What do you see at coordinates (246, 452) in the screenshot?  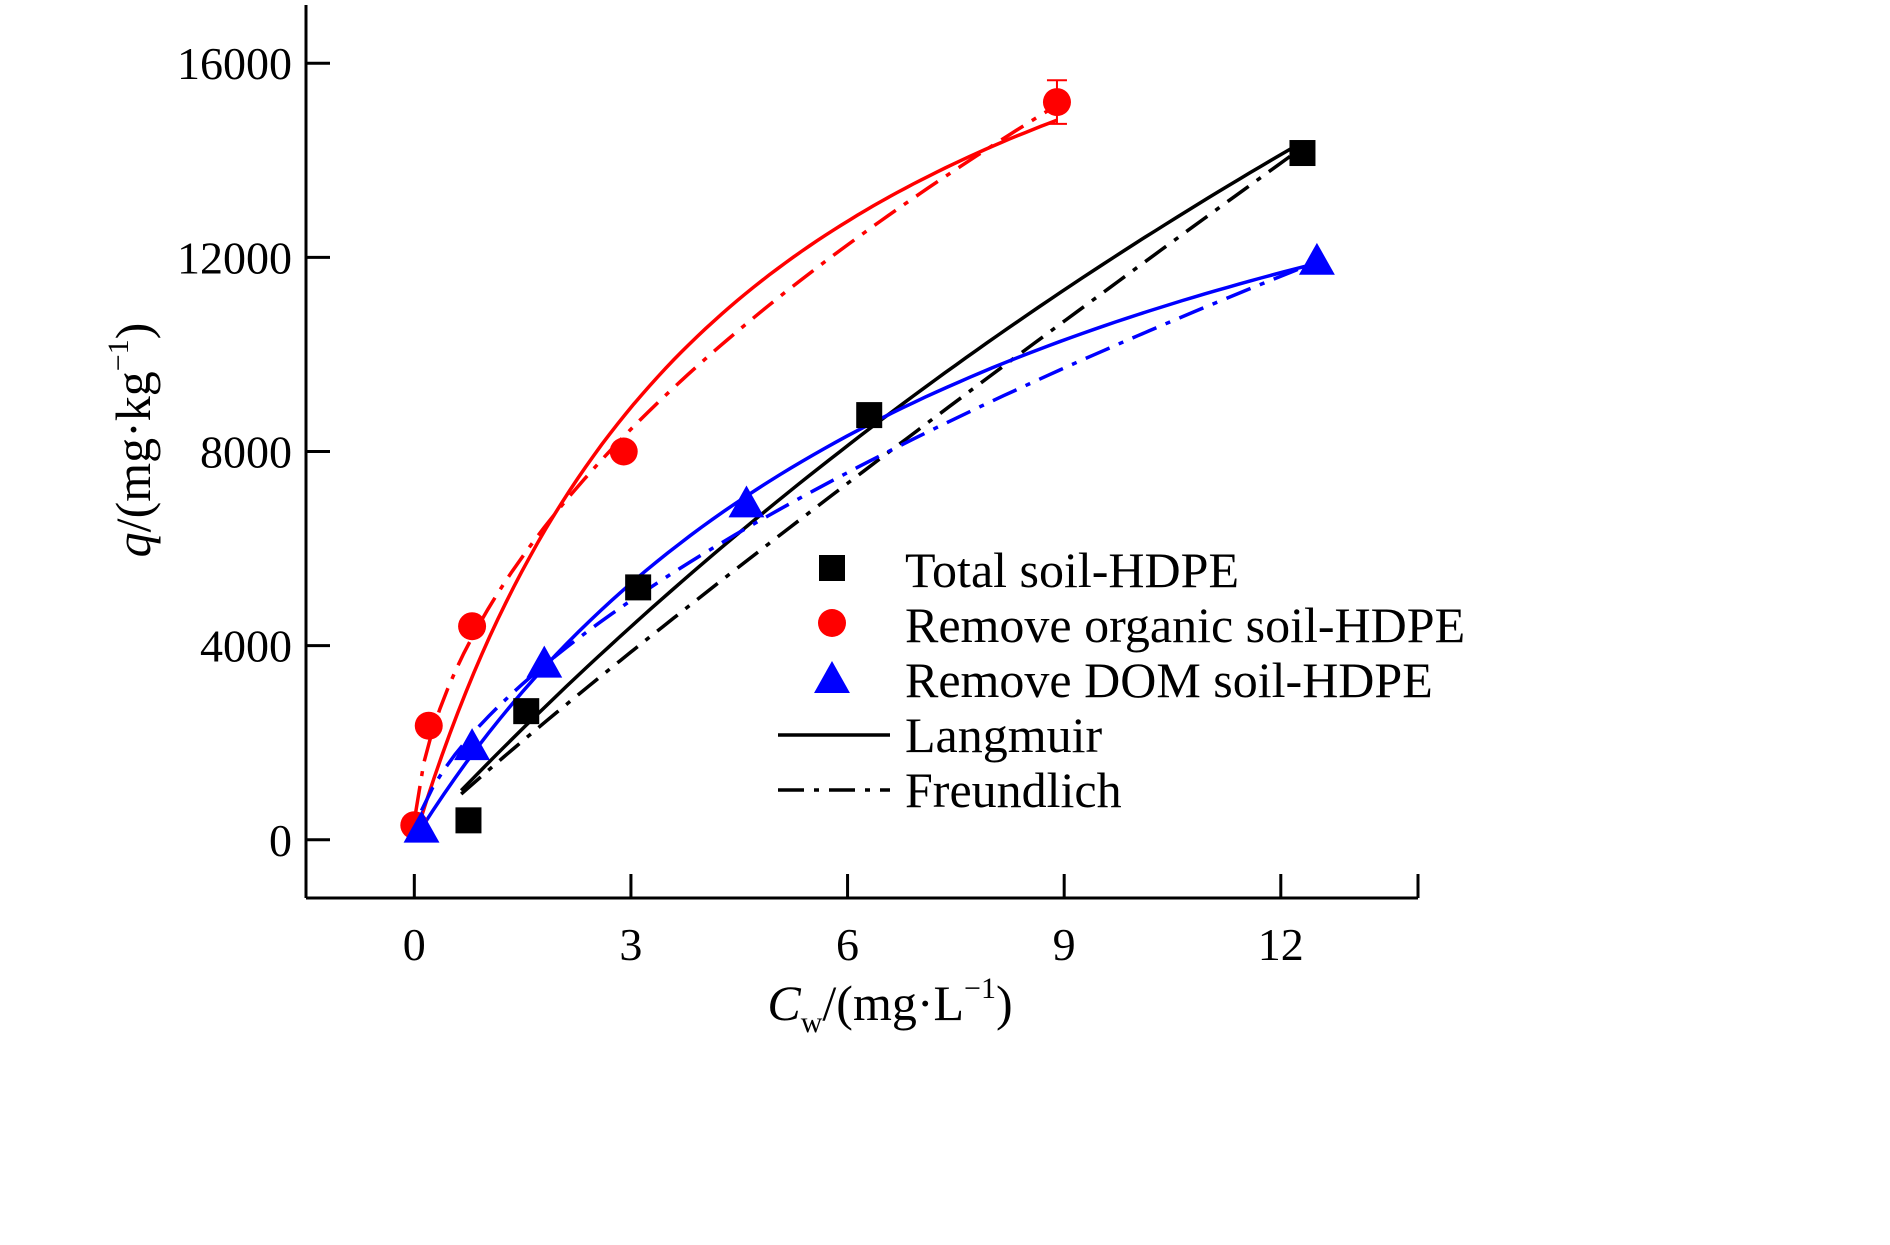 I see `y-tick-label: 8000` at bounding box center [246, 452].